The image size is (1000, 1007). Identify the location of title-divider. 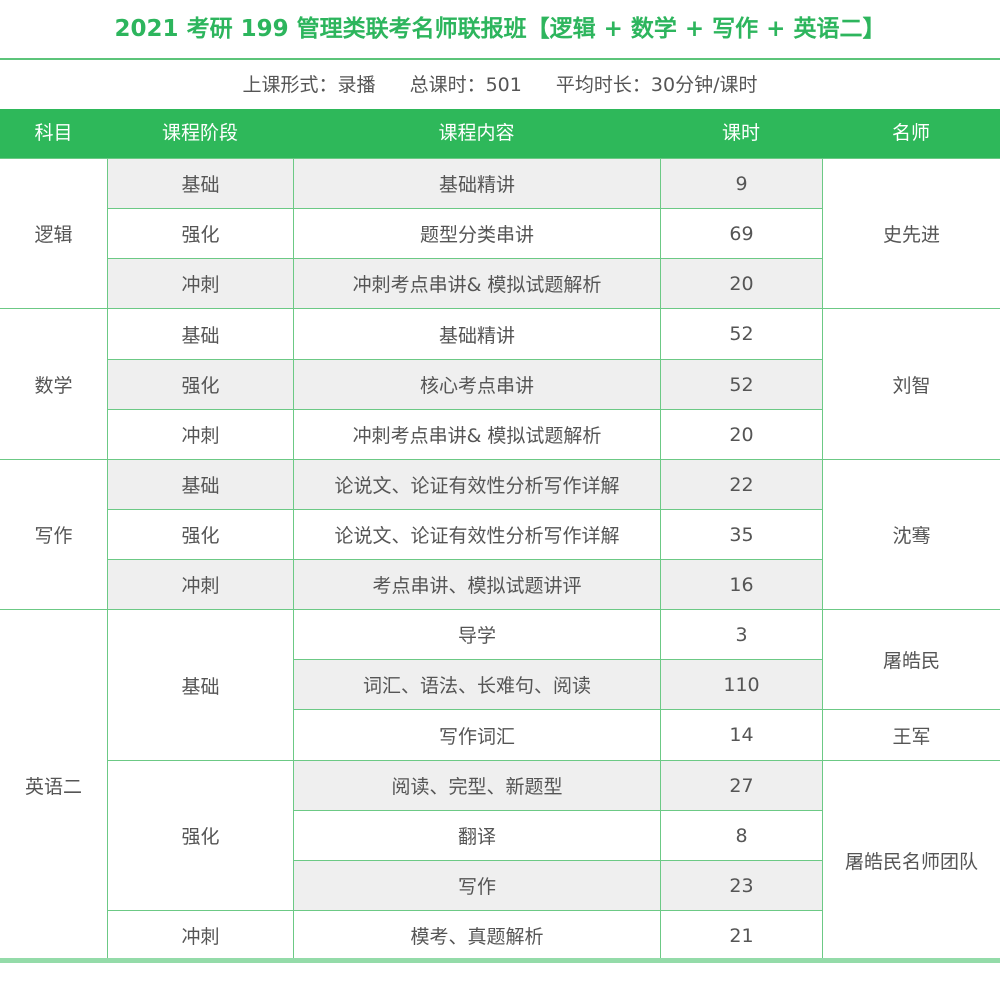
(500, 59).